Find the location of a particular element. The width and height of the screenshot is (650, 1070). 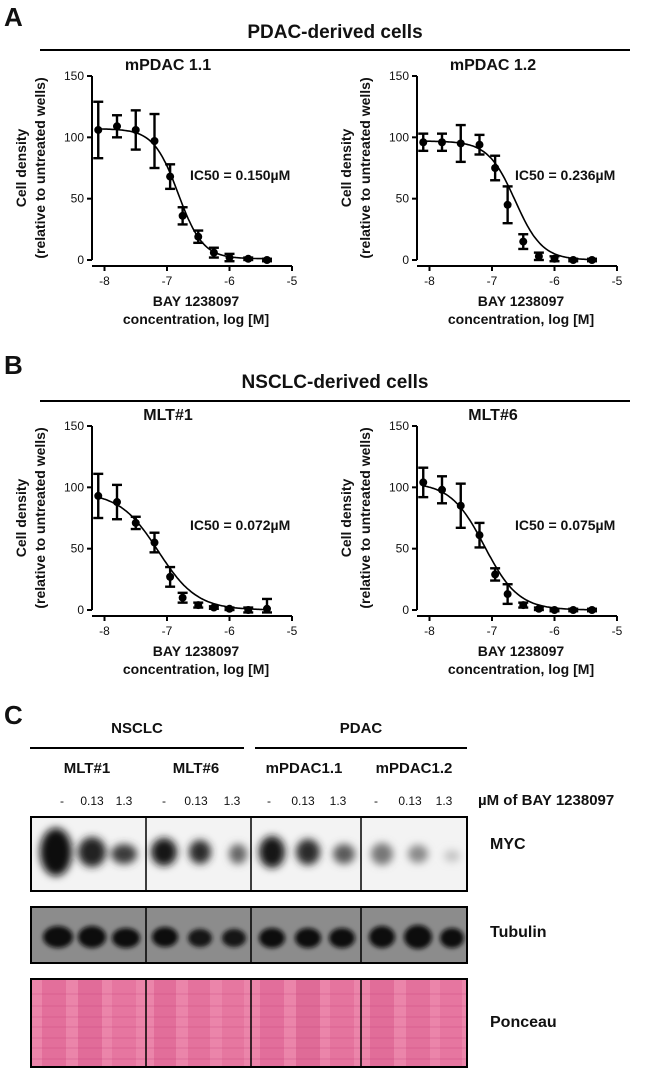

chart-title: MLT#1 is located at coordinates (168, 415).